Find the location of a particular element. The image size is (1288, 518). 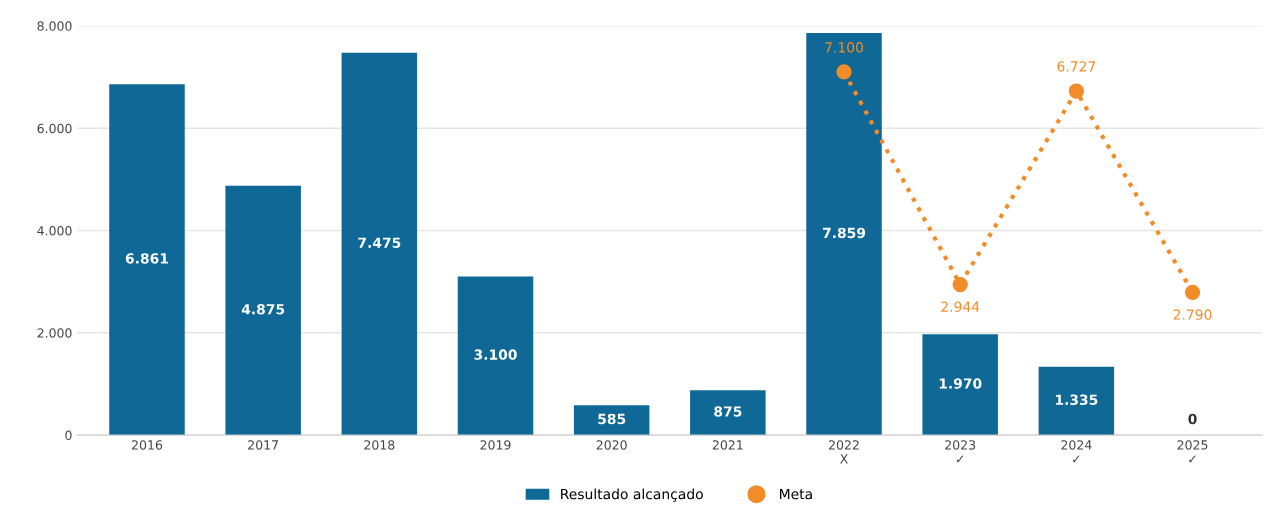

data-label: 6.861 is located at coordinates (146, 258).